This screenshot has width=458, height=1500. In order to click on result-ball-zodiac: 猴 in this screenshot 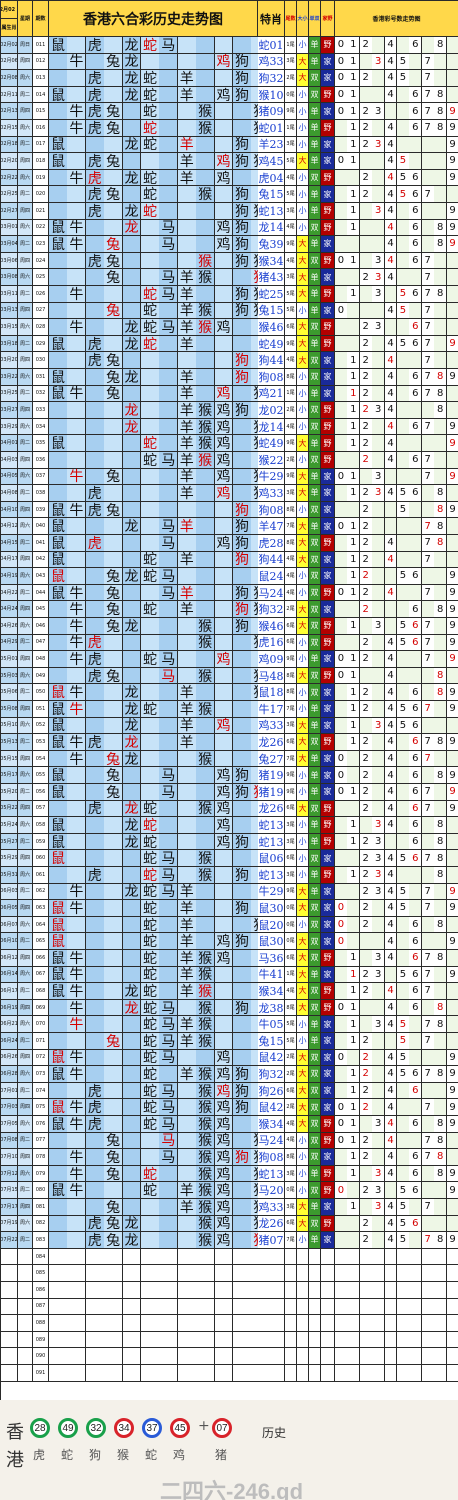, I will do `click(123, 1455)`.